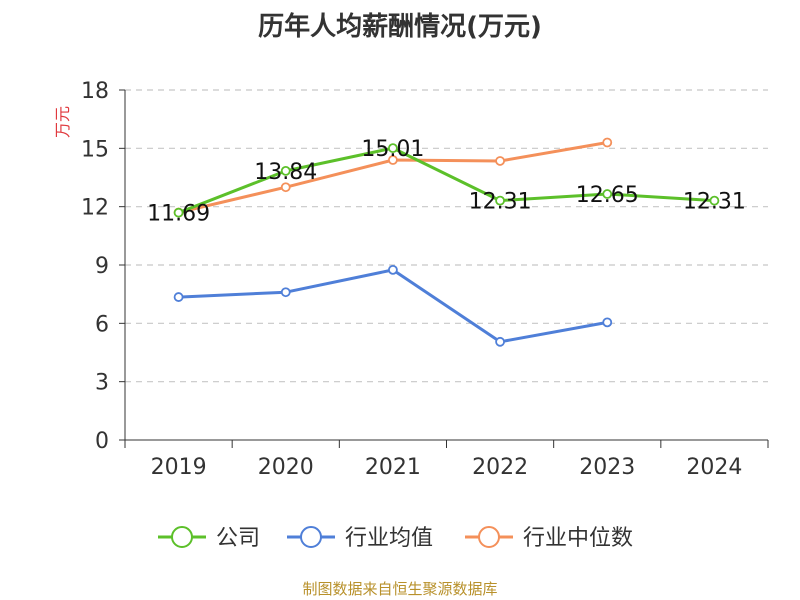  What do you see at coordinates (286, 467) in the screenshot?
I see `x-tick-label: 2020` at bounding box center [286, 467].